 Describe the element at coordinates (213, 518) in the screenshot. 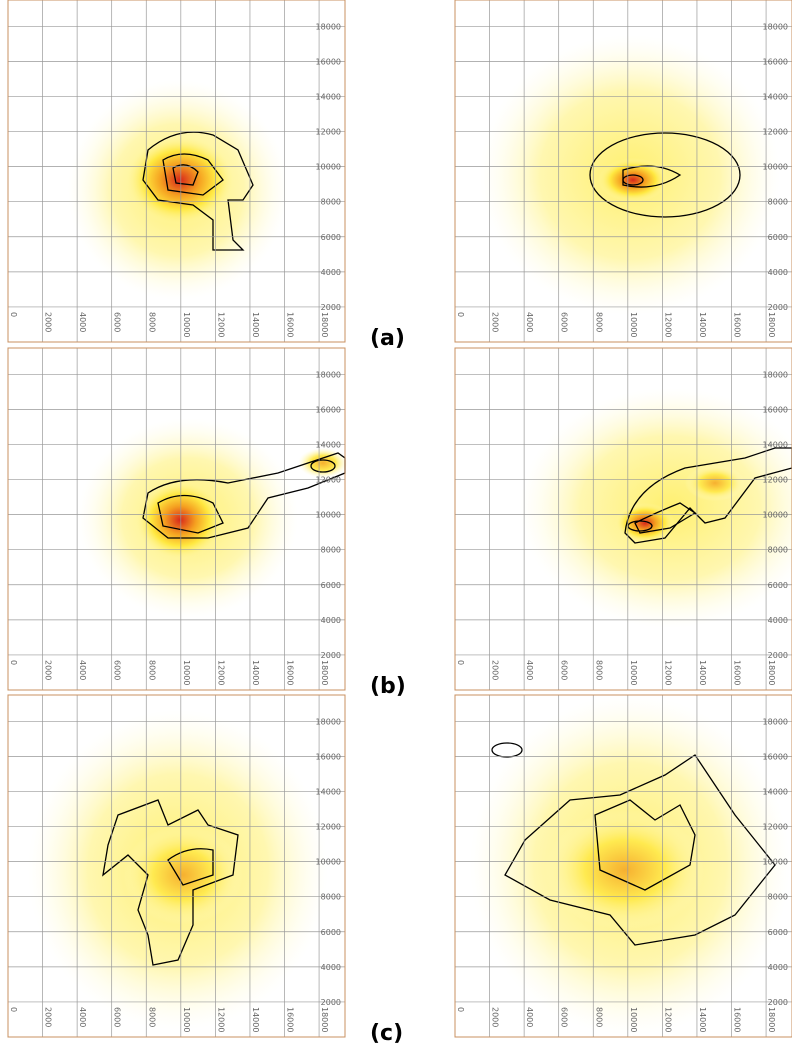

I see `heat-b-left` at that location.